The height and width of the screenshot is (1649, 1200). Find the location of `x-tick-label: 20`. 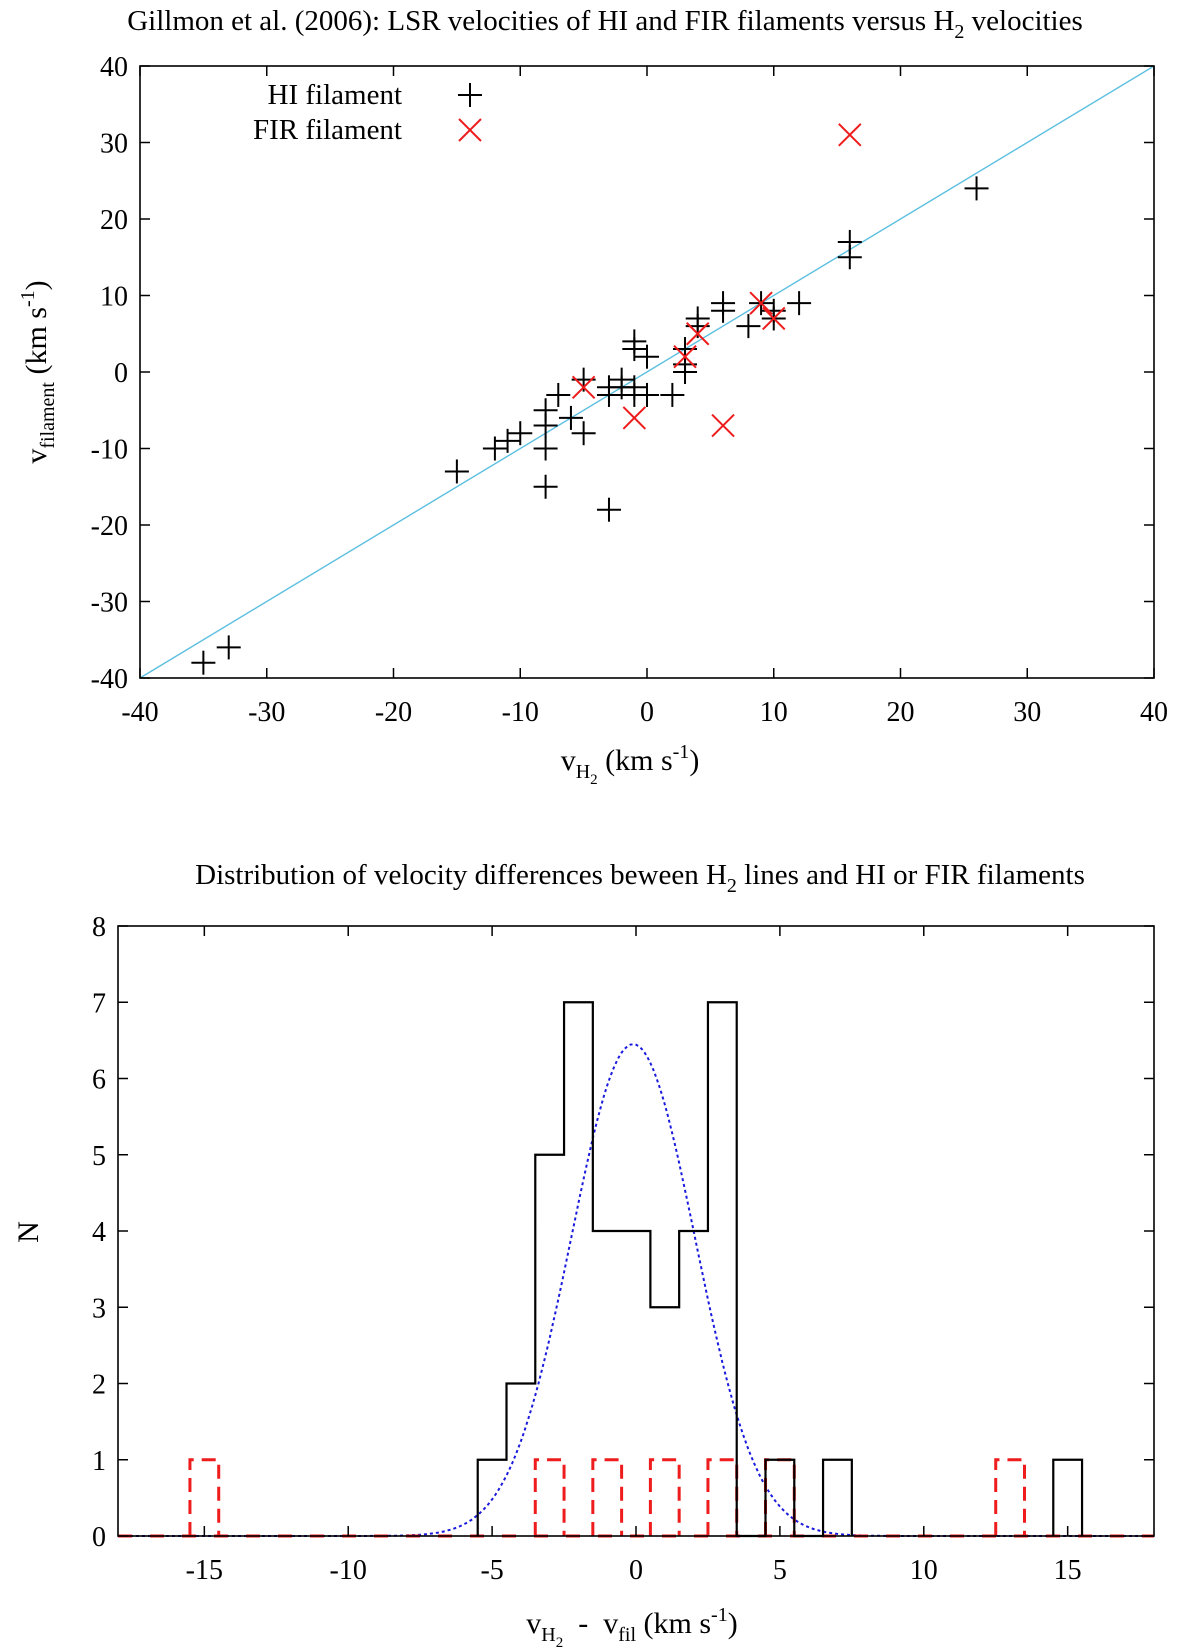

x-tick-label: 20 is located at coordinates (901, 712).